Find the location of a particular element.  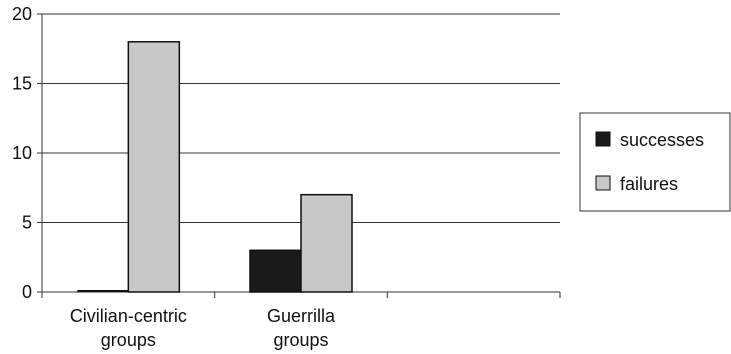

category-labels: Civilian-centric groups Guerrilla groups is located at coordinates (203, 328).